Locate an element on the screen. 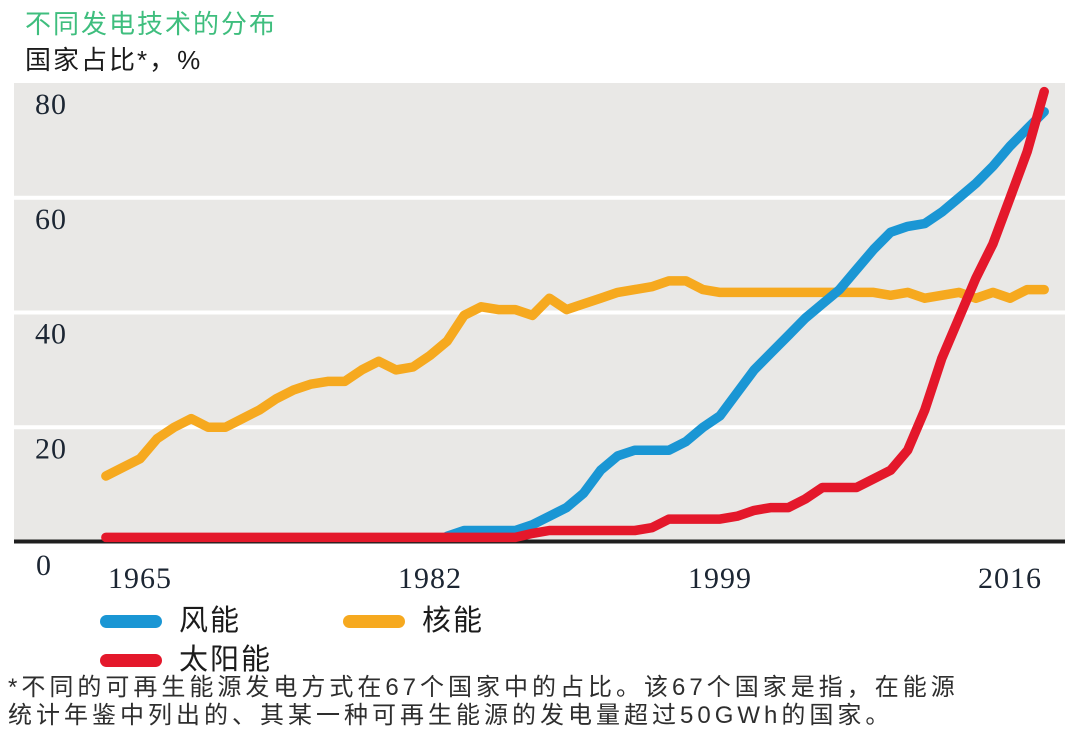  x-tick-label-1982: 1982 is located at coordinates (430, 578).